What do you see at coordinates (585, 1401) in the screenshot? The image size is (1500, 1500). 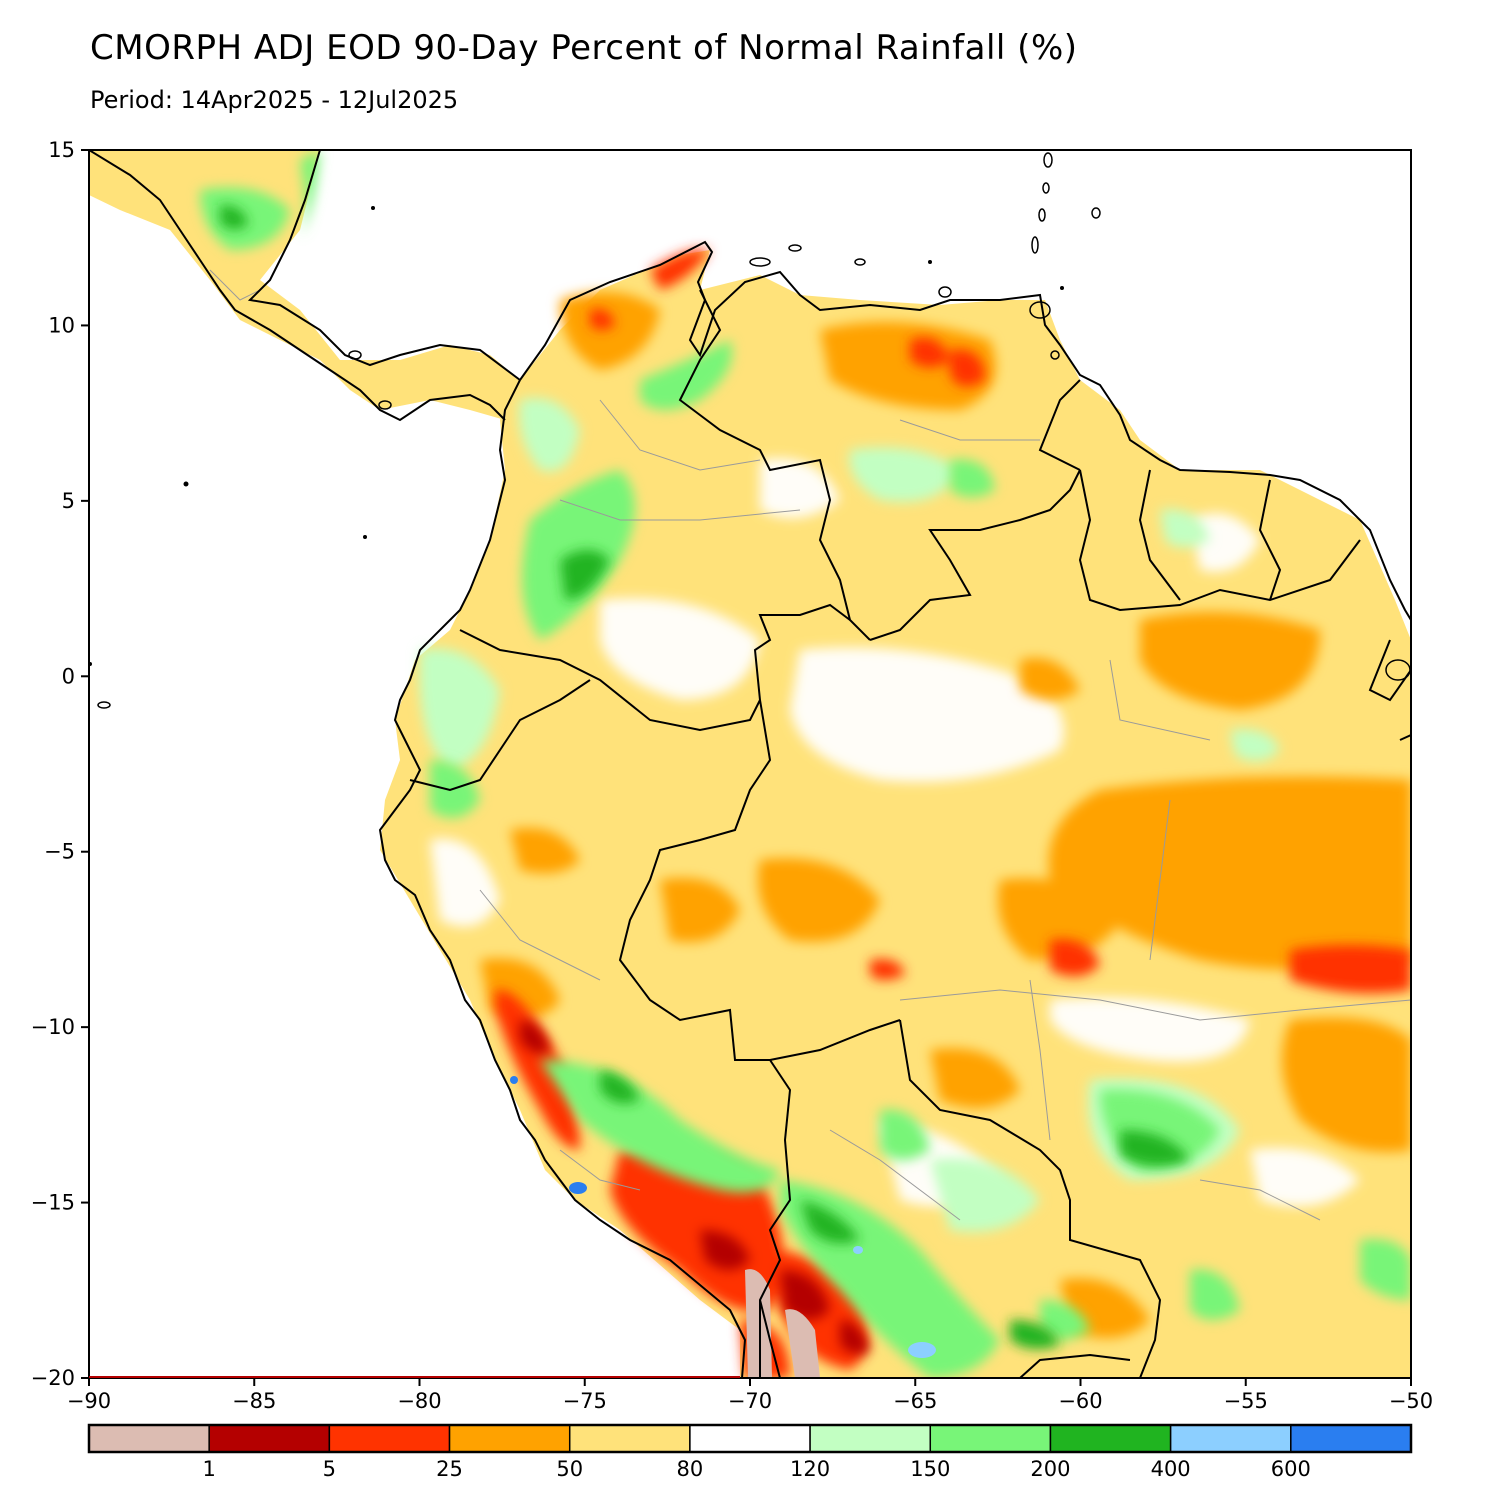 I see `x-tick-label: −75` at bounding box center [585, 1401].